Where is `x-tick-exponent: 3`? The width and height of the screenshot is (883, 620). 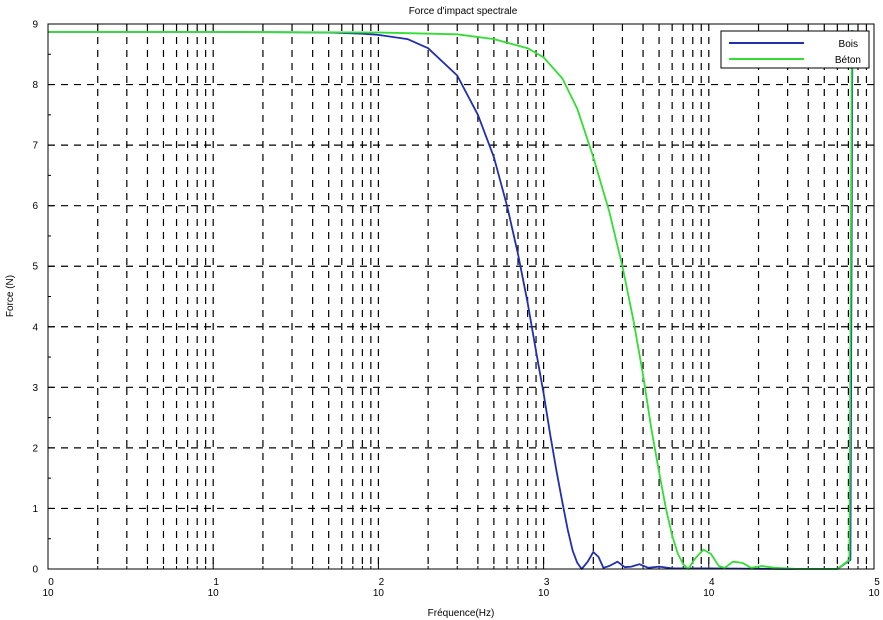
x-tick-exponent: 3 is located at coordinates (547, 582).